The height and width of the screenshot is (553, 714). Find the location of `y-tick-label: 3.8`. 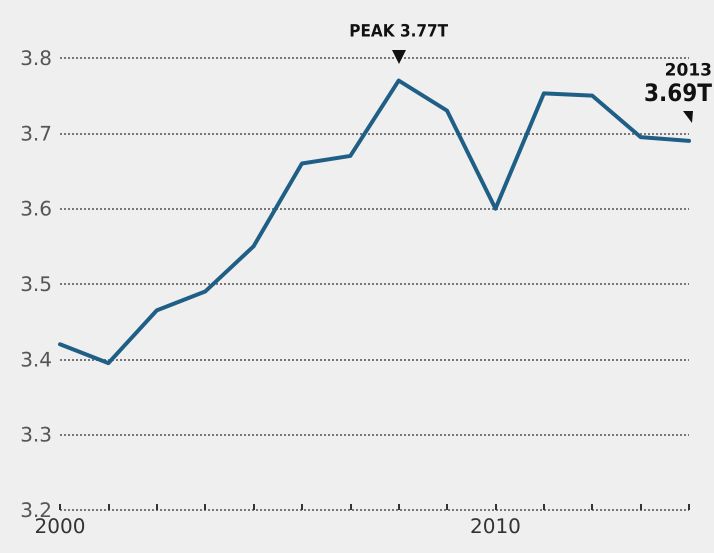

y-tick-label: 3.8 is located at coordinates (36, 58).